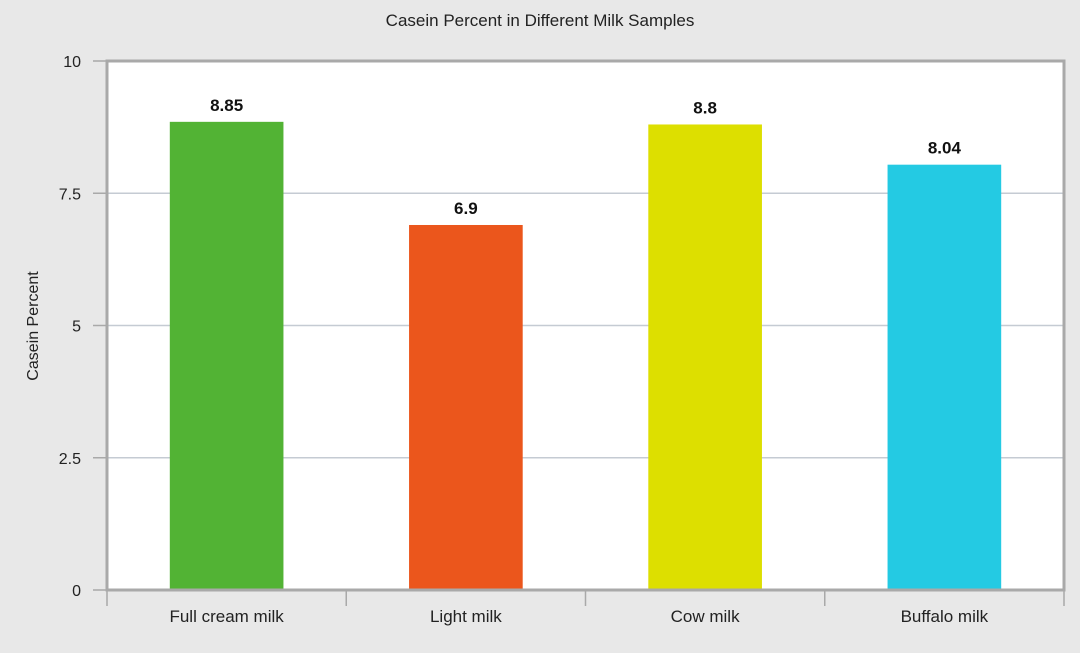 The height and width of the screenshot is (653, 1080). Describe the element at coordinates (705, 616) in the screenshot. I see `x-tick-label: Cow milk` at that location.